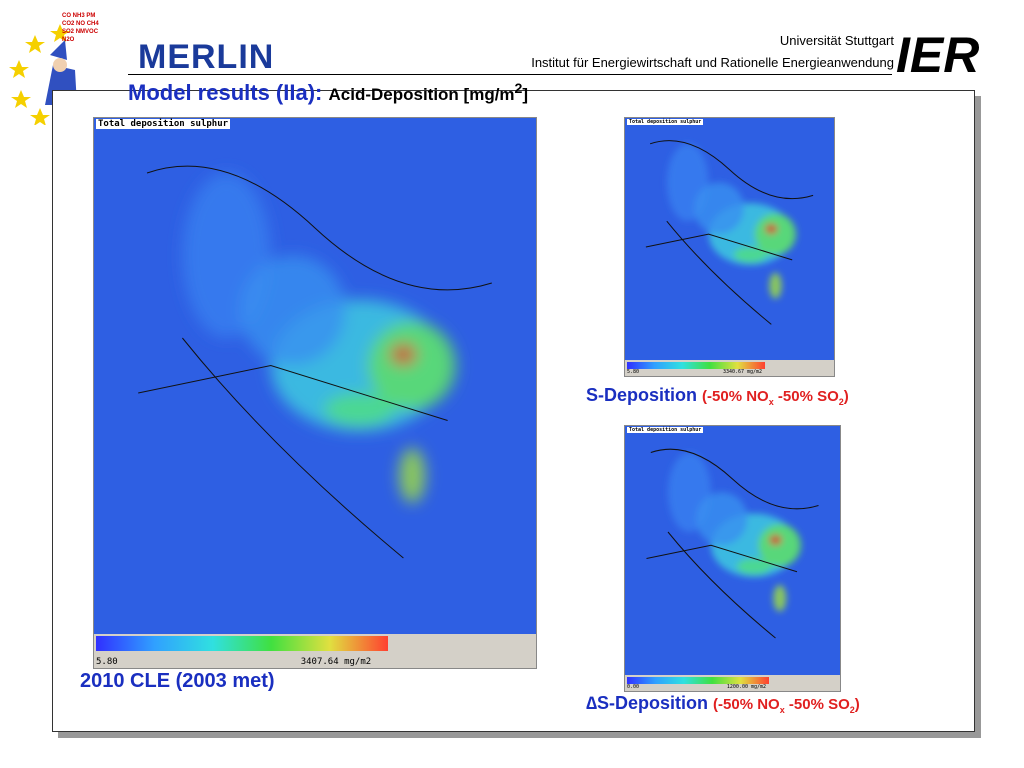  What do you see at coordinates (421, 94) in the screenshot?
I see `sub: Acid-Deposition [mg/m` at bounding box center [421, 94].